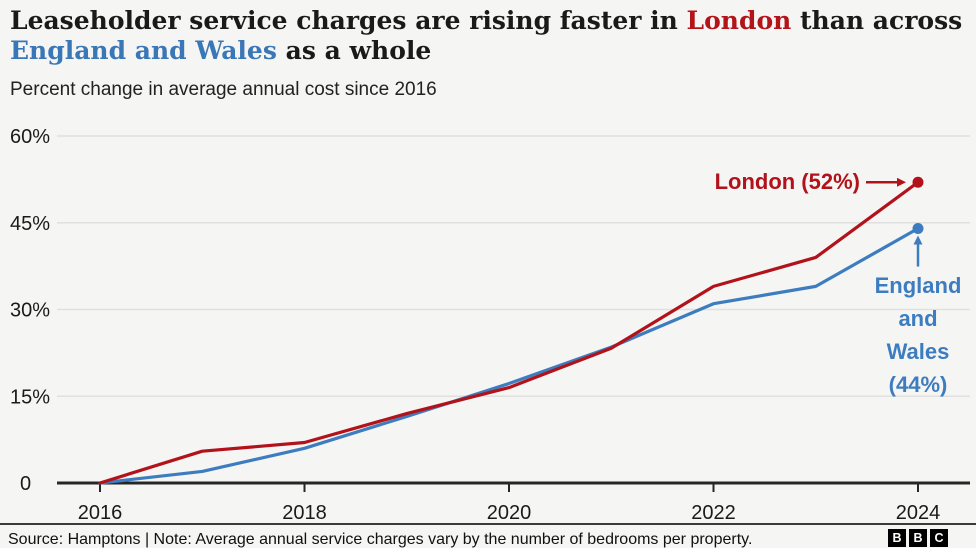  I want to click on endpoint-dot-london, so click(918, 182).